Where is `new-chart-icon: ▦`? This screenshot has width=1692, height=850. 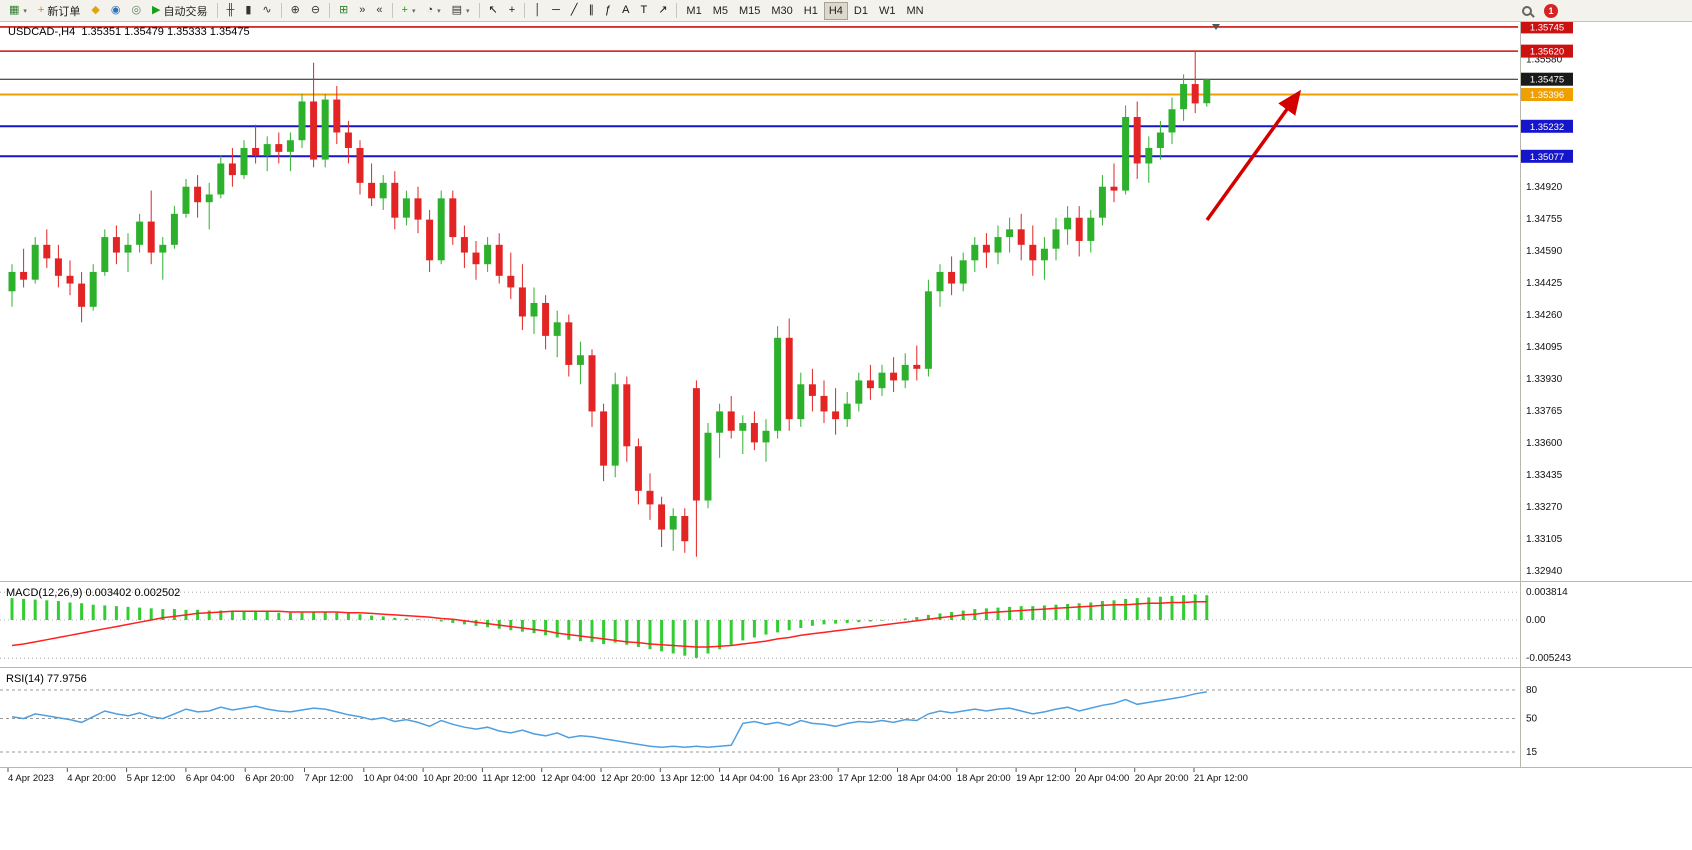 new-chart-icon: ▦ is located at coordinates (14, 10).